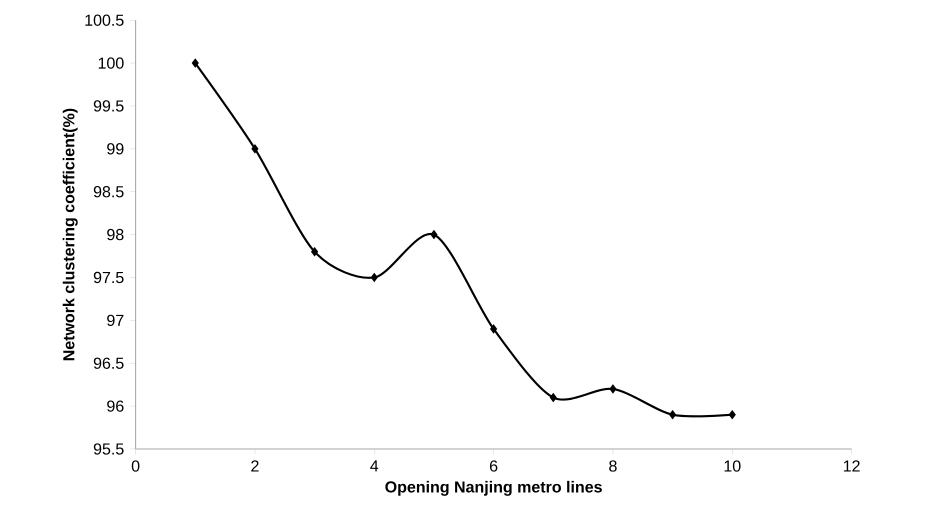 This screenshot has width=943, height=509. What do you see at coordinates (732, 466) in the screenshot?
I see `x-tick-label: 10` at bounding box center [732, 466].